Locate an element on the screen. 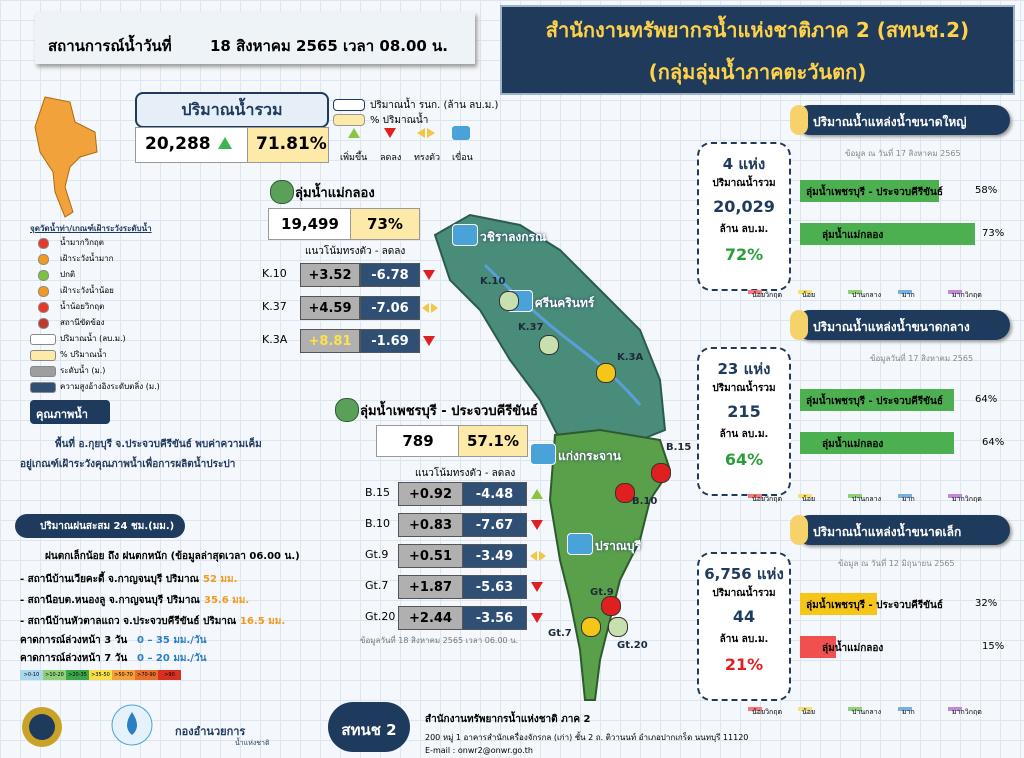  rain-scale-cell: >10-20 is located at coordinates (54, 675).